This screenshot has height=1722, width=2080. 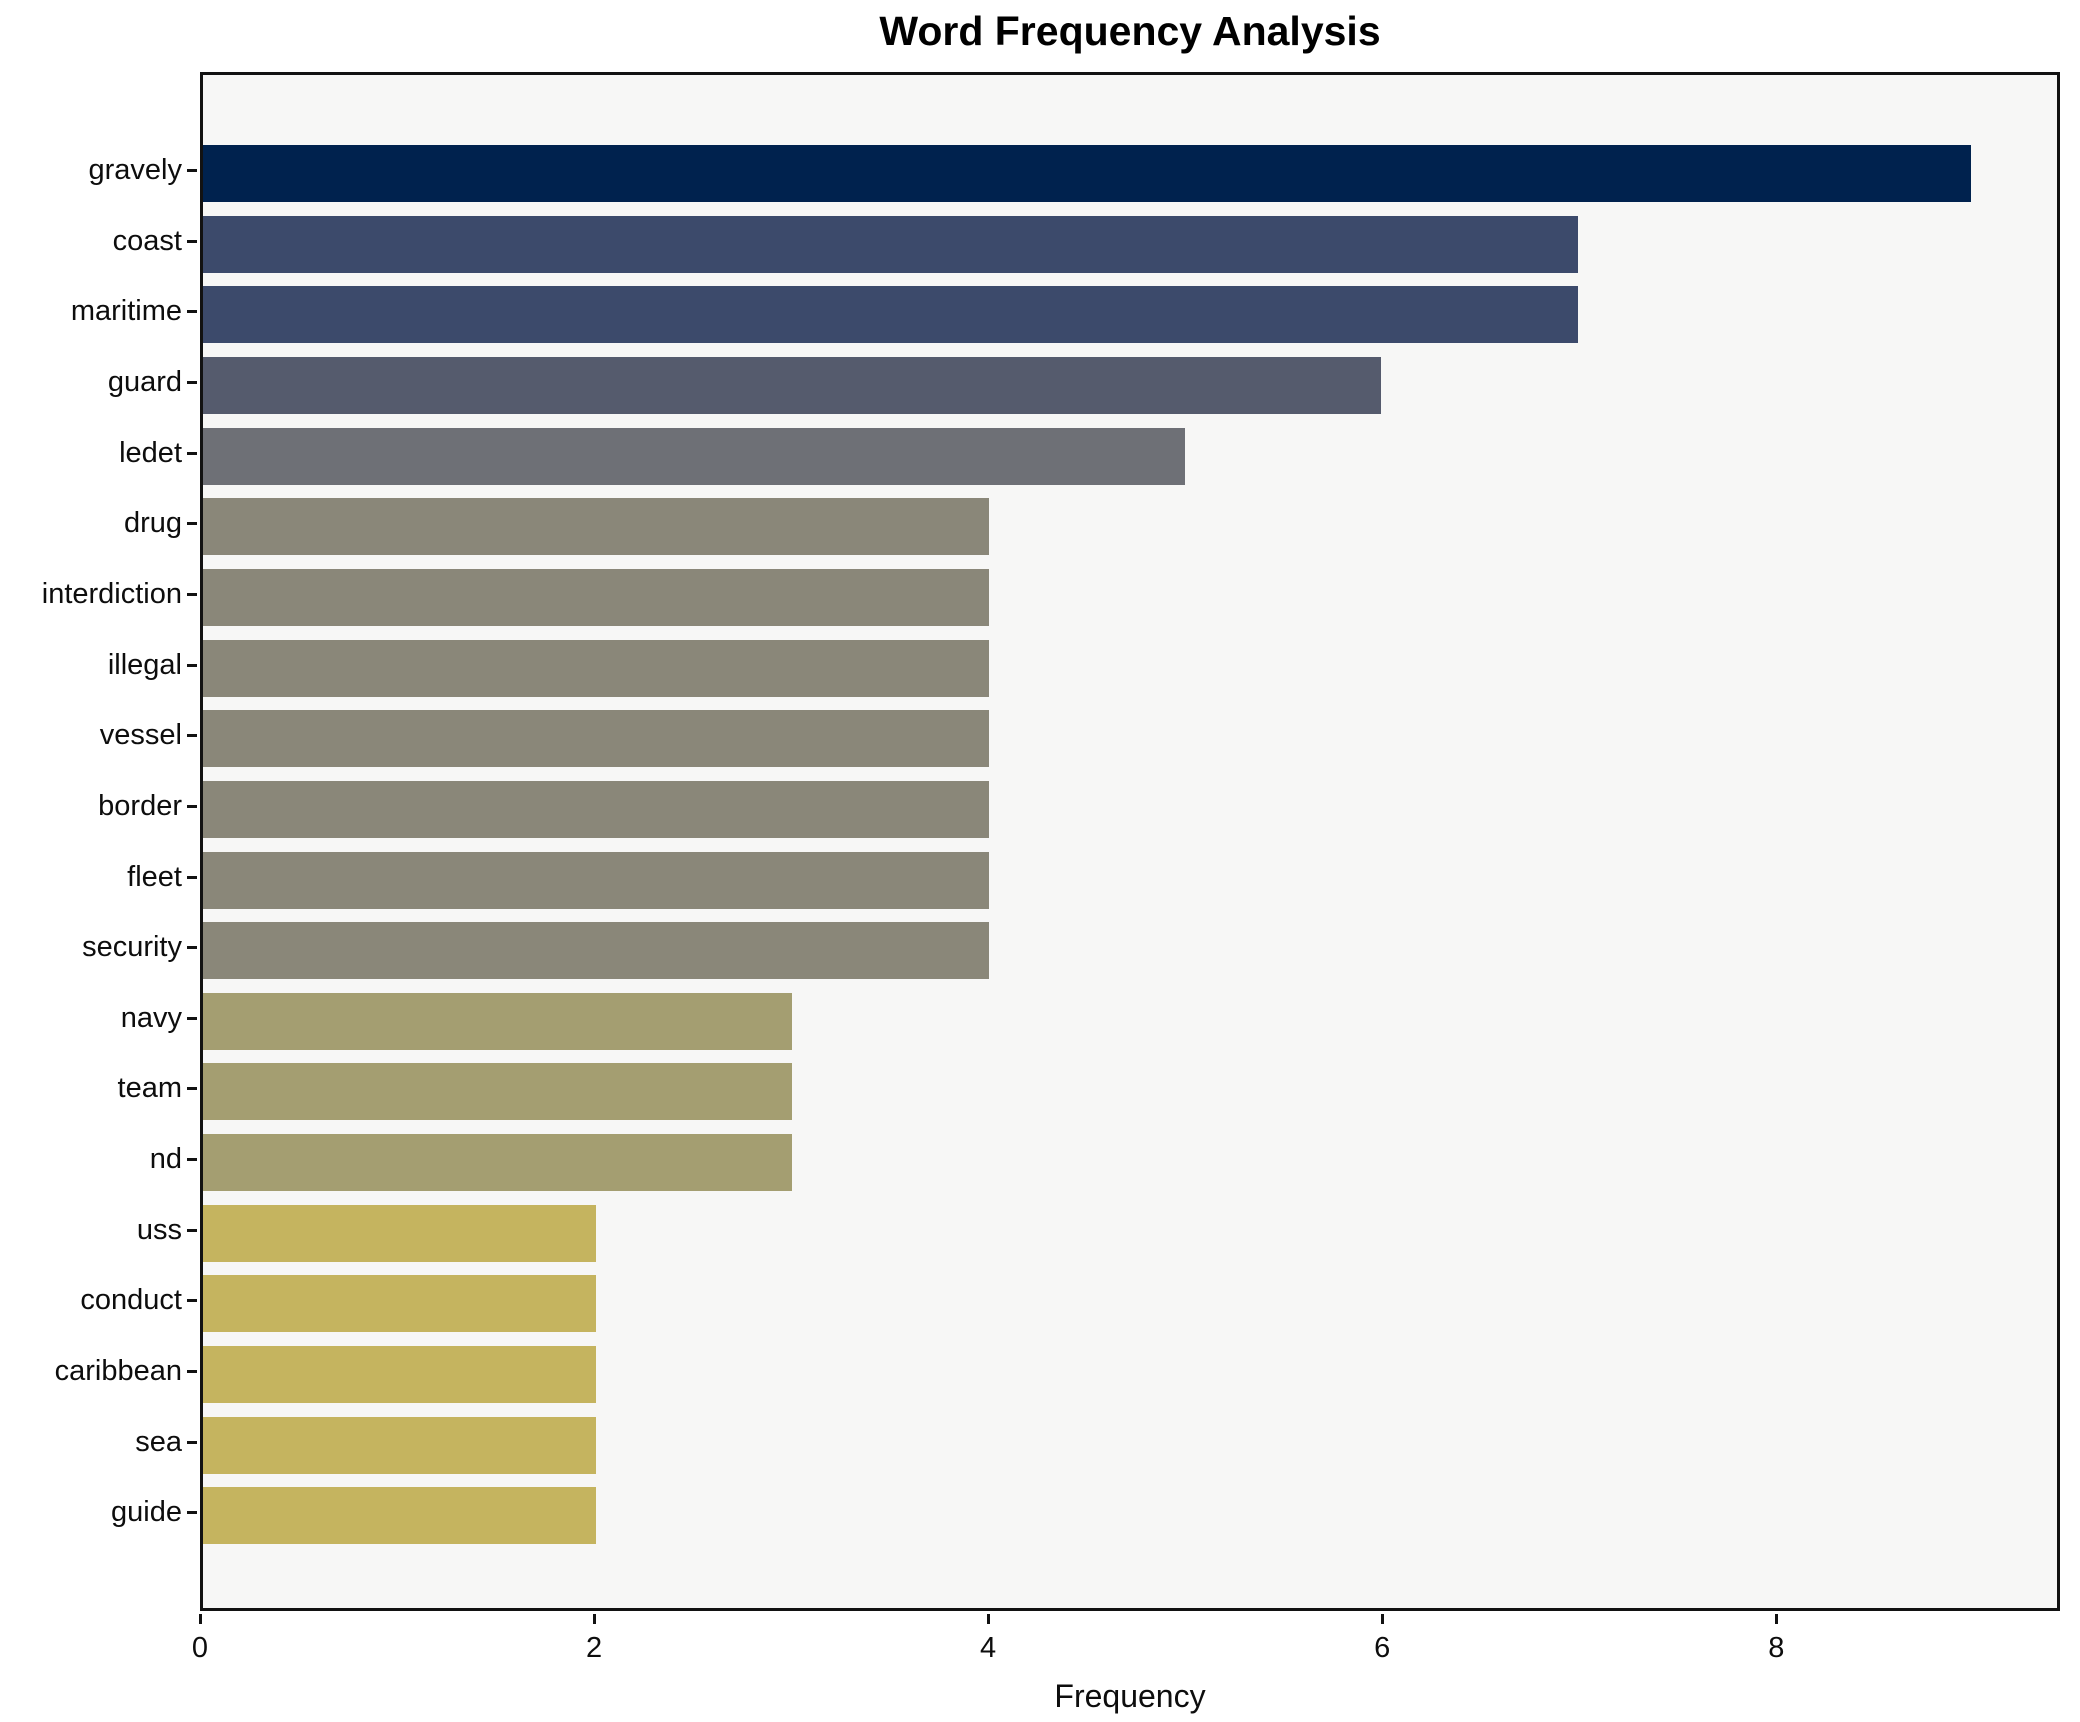 I want to click on y-tick-label: caribbean, so click(x=118, y=1371).